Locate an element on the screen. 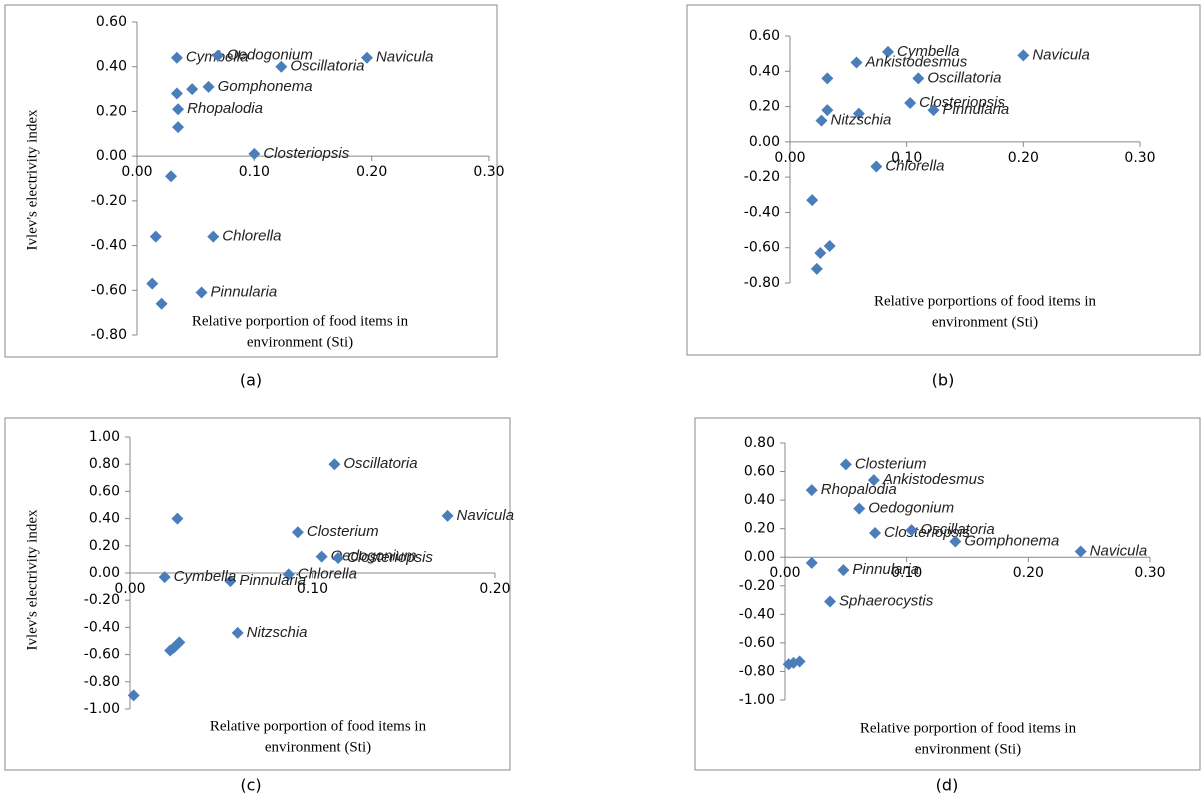 This screenshot has width=1201, height=801. y-tick-label: 1.00 is located at coordinates (104, 437).